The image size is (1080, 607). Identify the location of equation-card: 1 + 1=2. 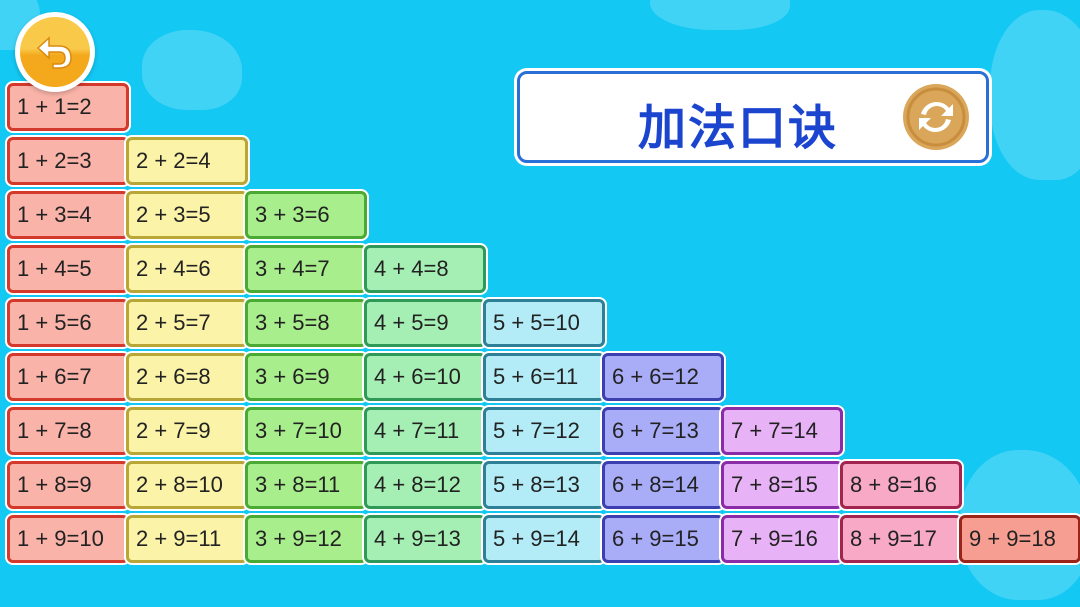
(68, 107).